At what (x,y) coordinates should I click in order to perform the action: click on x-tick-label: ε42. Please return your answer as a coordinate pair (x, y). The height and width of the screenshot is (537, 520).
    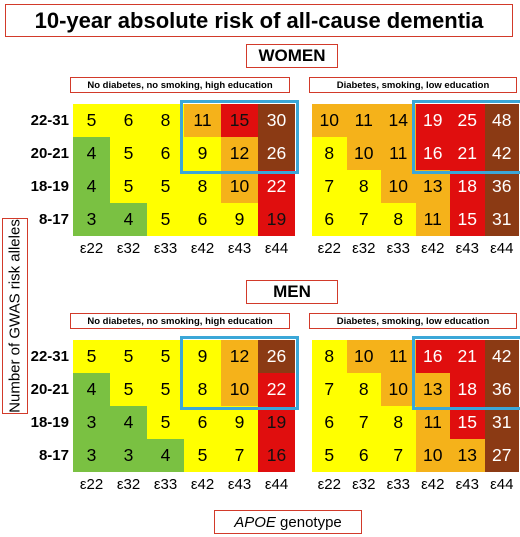
    Looking at the image, I should click on (433, 248).